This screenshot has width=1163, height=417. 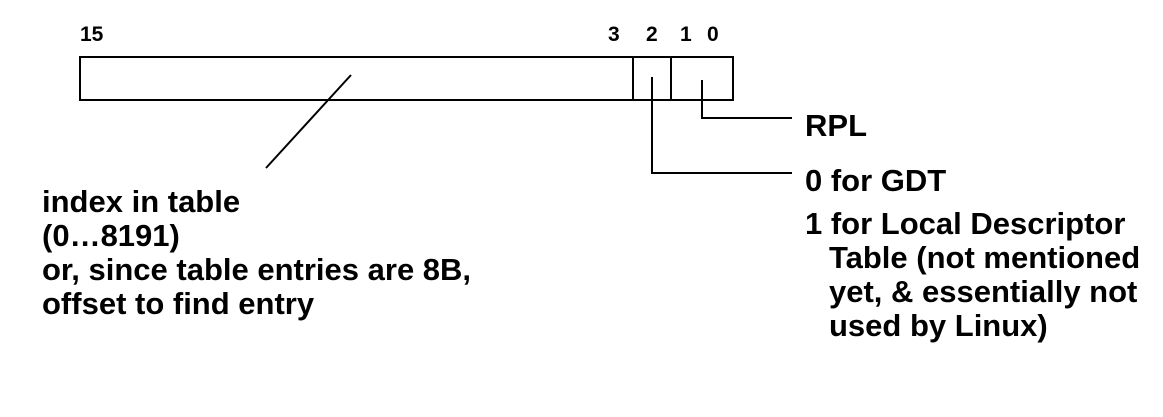 What do you see at coordinates (746, 99) in the screenshot?
I see `rpl-leader-line` at bounding box center [746, 99].